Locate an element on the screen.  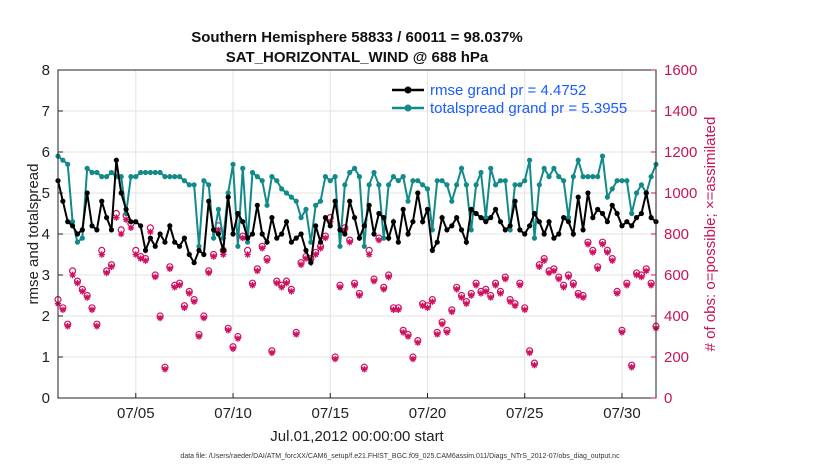
y-tick-label-left: 5 is located at coordinates (46, 193).